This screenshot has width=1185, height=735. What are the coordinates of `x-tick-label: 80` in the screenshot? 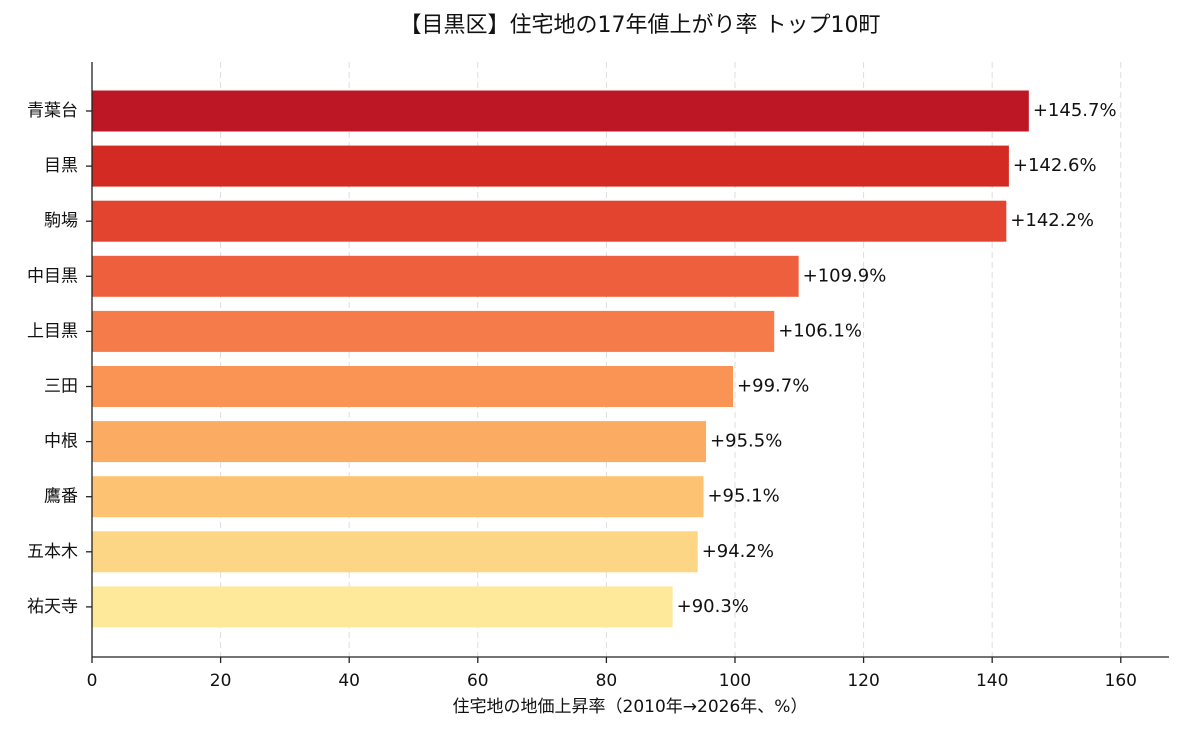 It's located at (607, 681).